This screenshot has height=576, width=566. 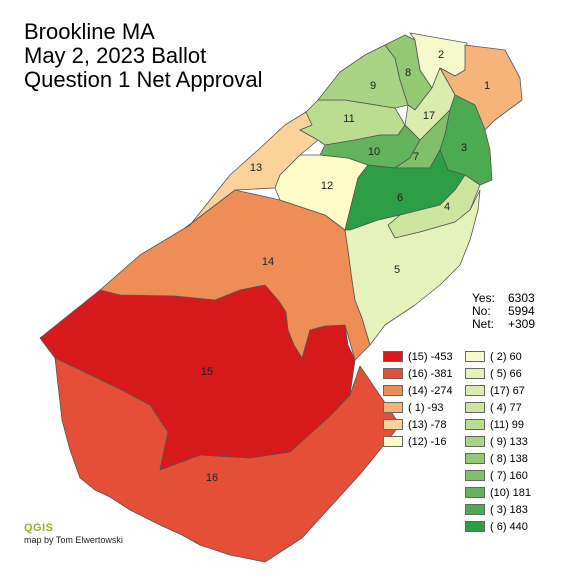 What do you see at coordinates (509, 509) in the screenshot?
I see `legend-label: ( 3) 183` at bounding box center [509, 509].